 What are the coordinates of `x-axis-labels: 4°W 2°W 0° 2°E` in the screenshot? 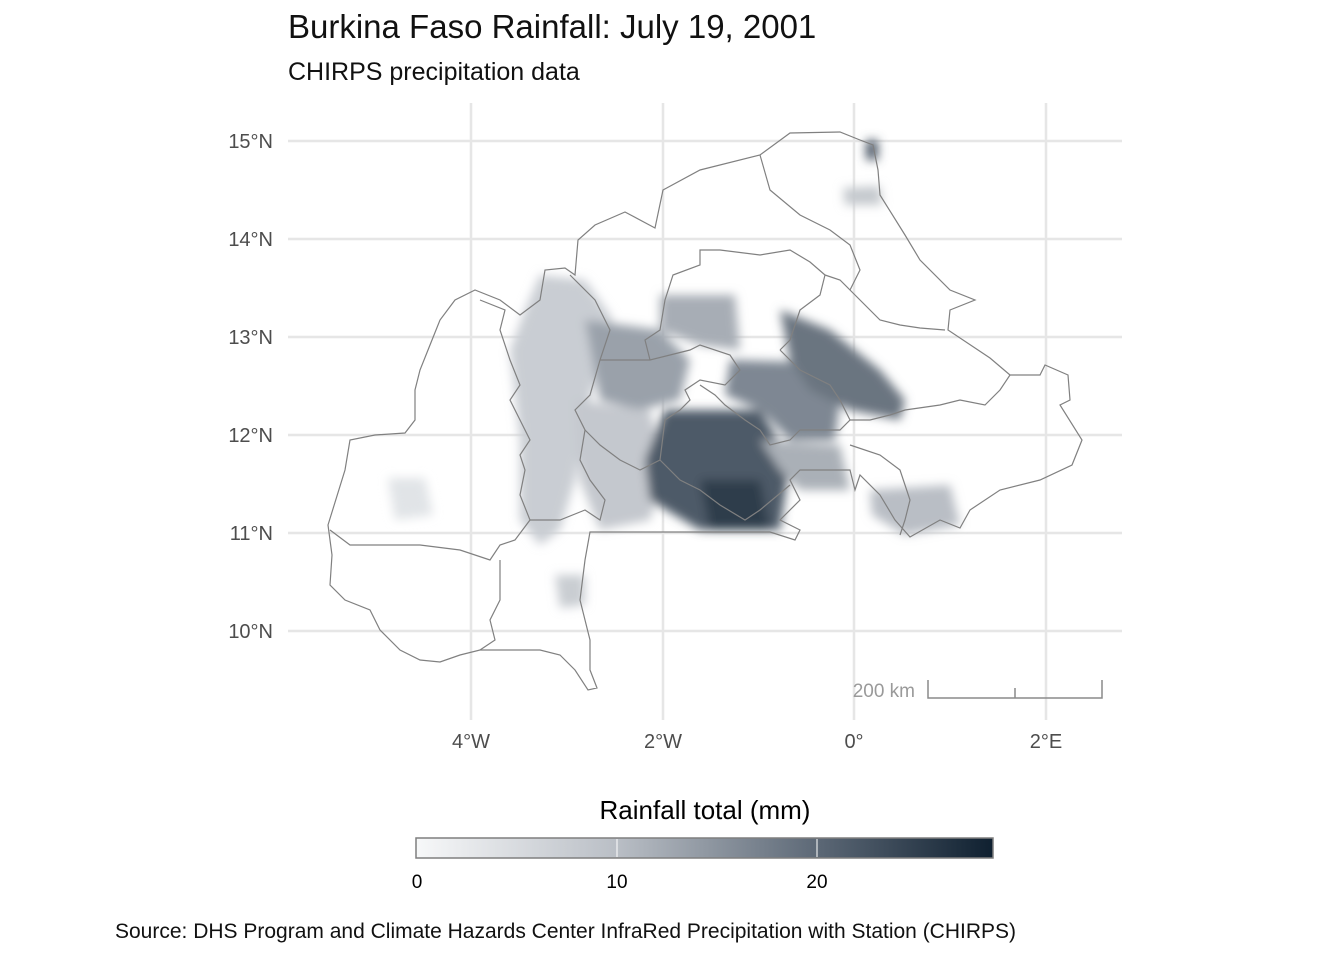 It's located at (757, 742).